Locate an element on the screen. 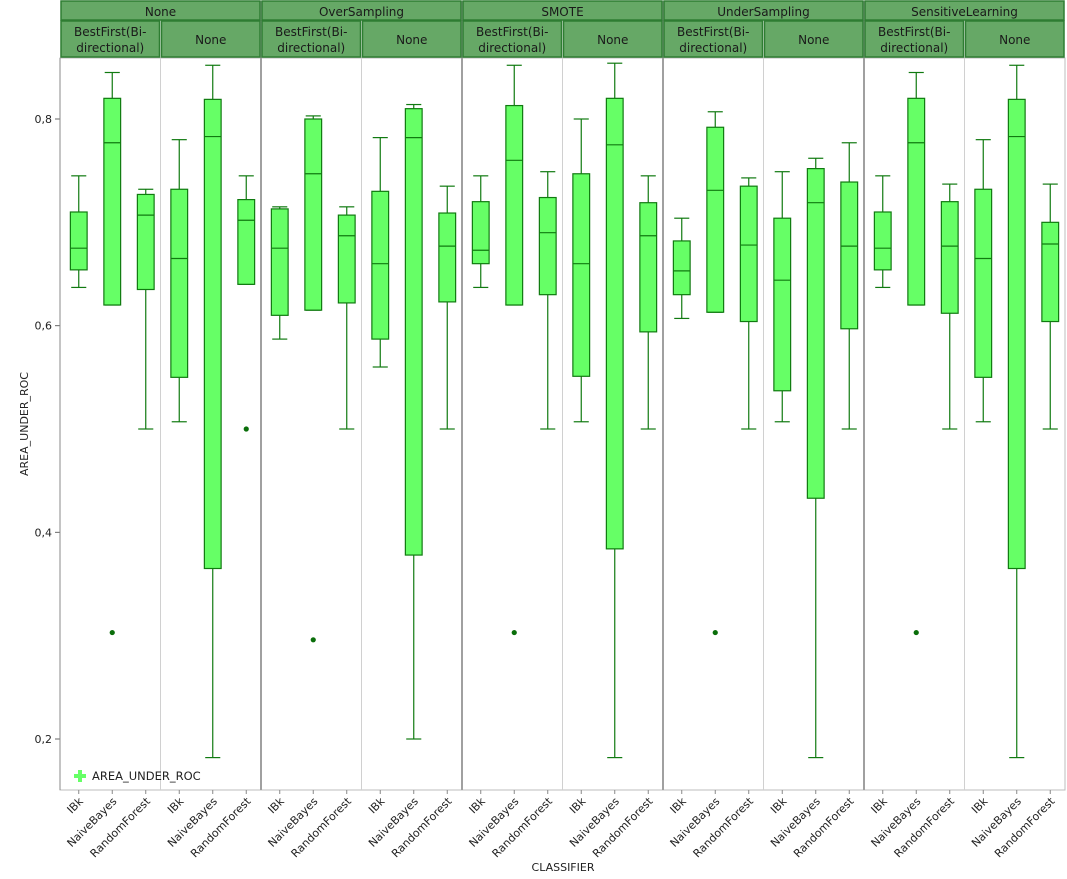  x-axis-title: CLASSIFIER is located at coordinates (563, 867).